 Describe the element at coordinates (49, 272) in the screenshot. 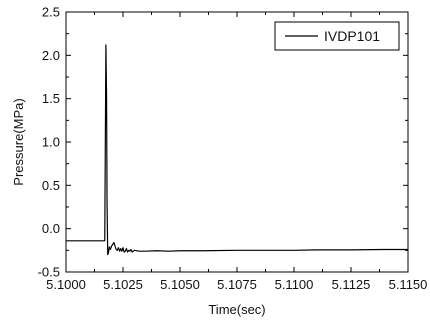

I see `y-tick-label: -0.5` at that location.